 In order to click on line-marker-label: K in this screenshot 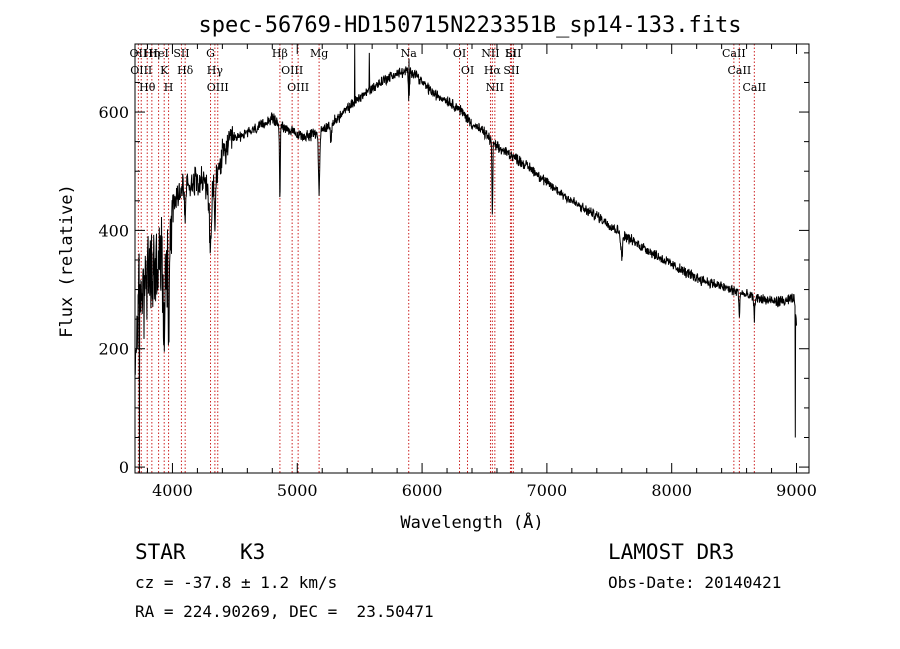, I will do `click(164, 70)`.